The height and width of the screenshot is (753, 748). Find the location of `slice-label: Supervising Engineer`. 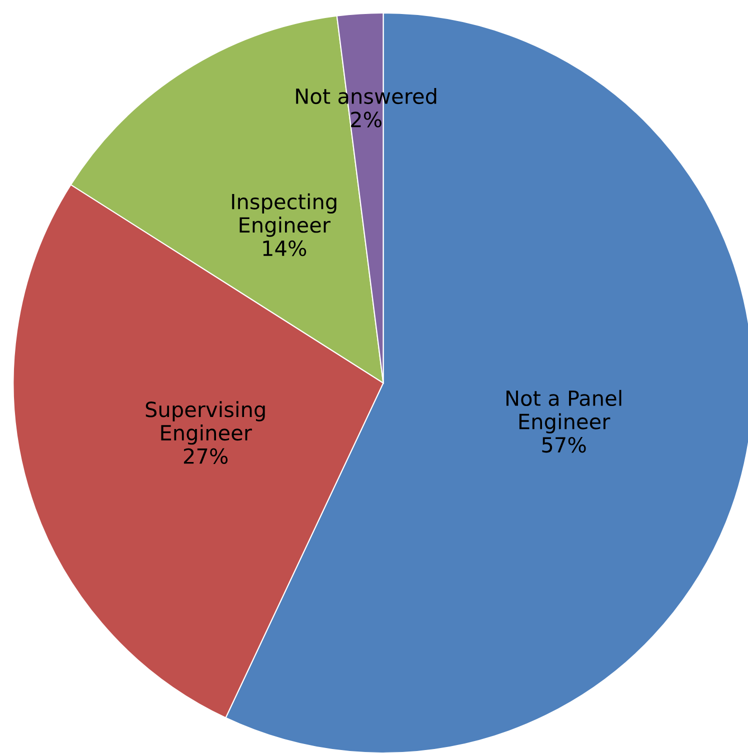

slice-label: Supervising Engineer is located at coordinates (205, 423).